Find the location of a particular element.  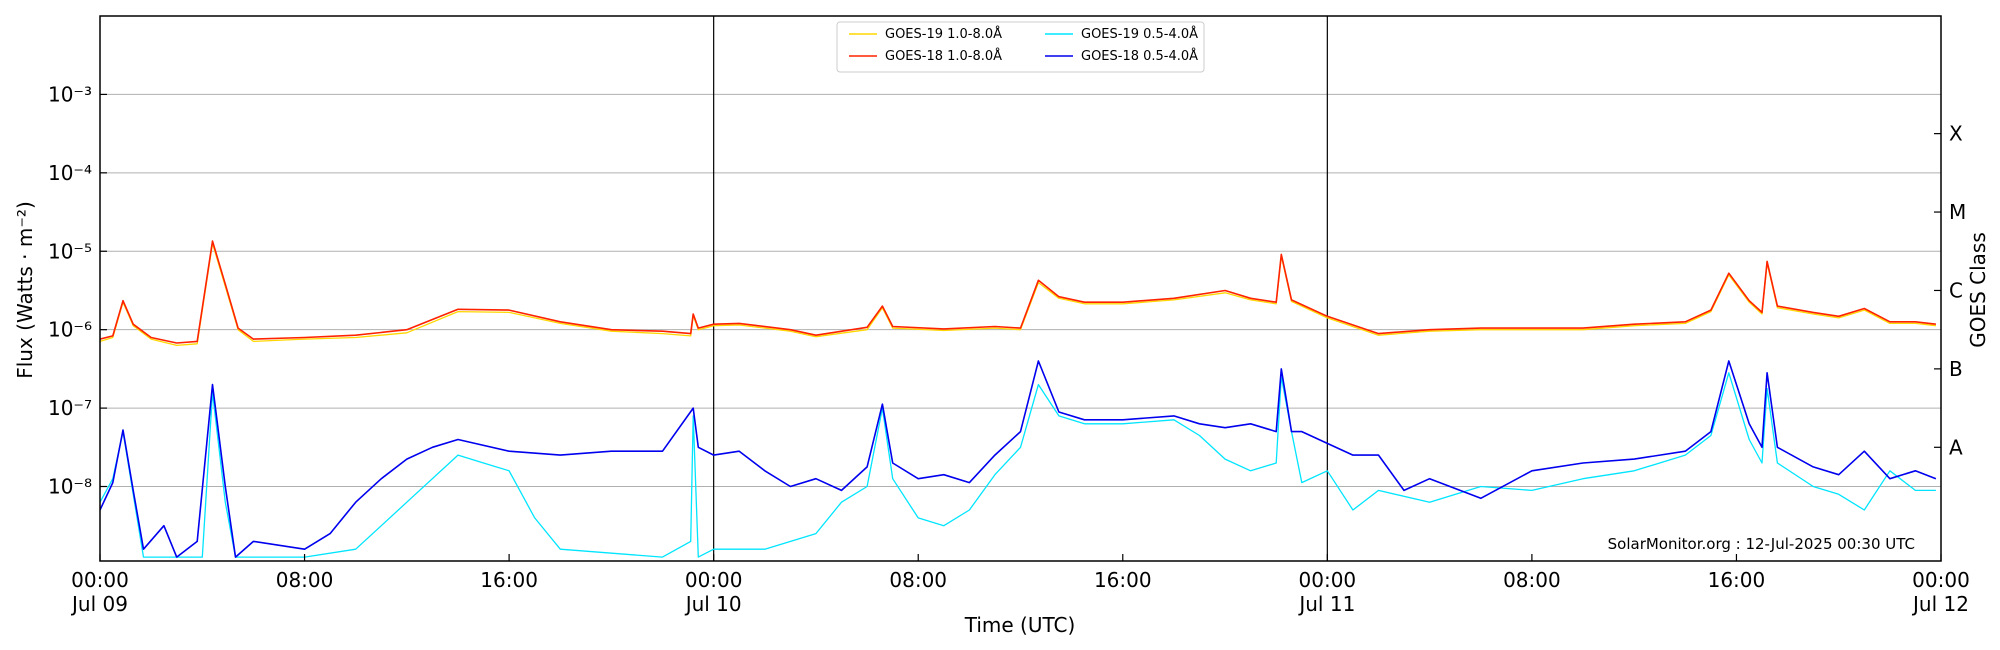

legend-label-3: GOES-18 0.5-4.0Å is located at coordinates (1139, 56).